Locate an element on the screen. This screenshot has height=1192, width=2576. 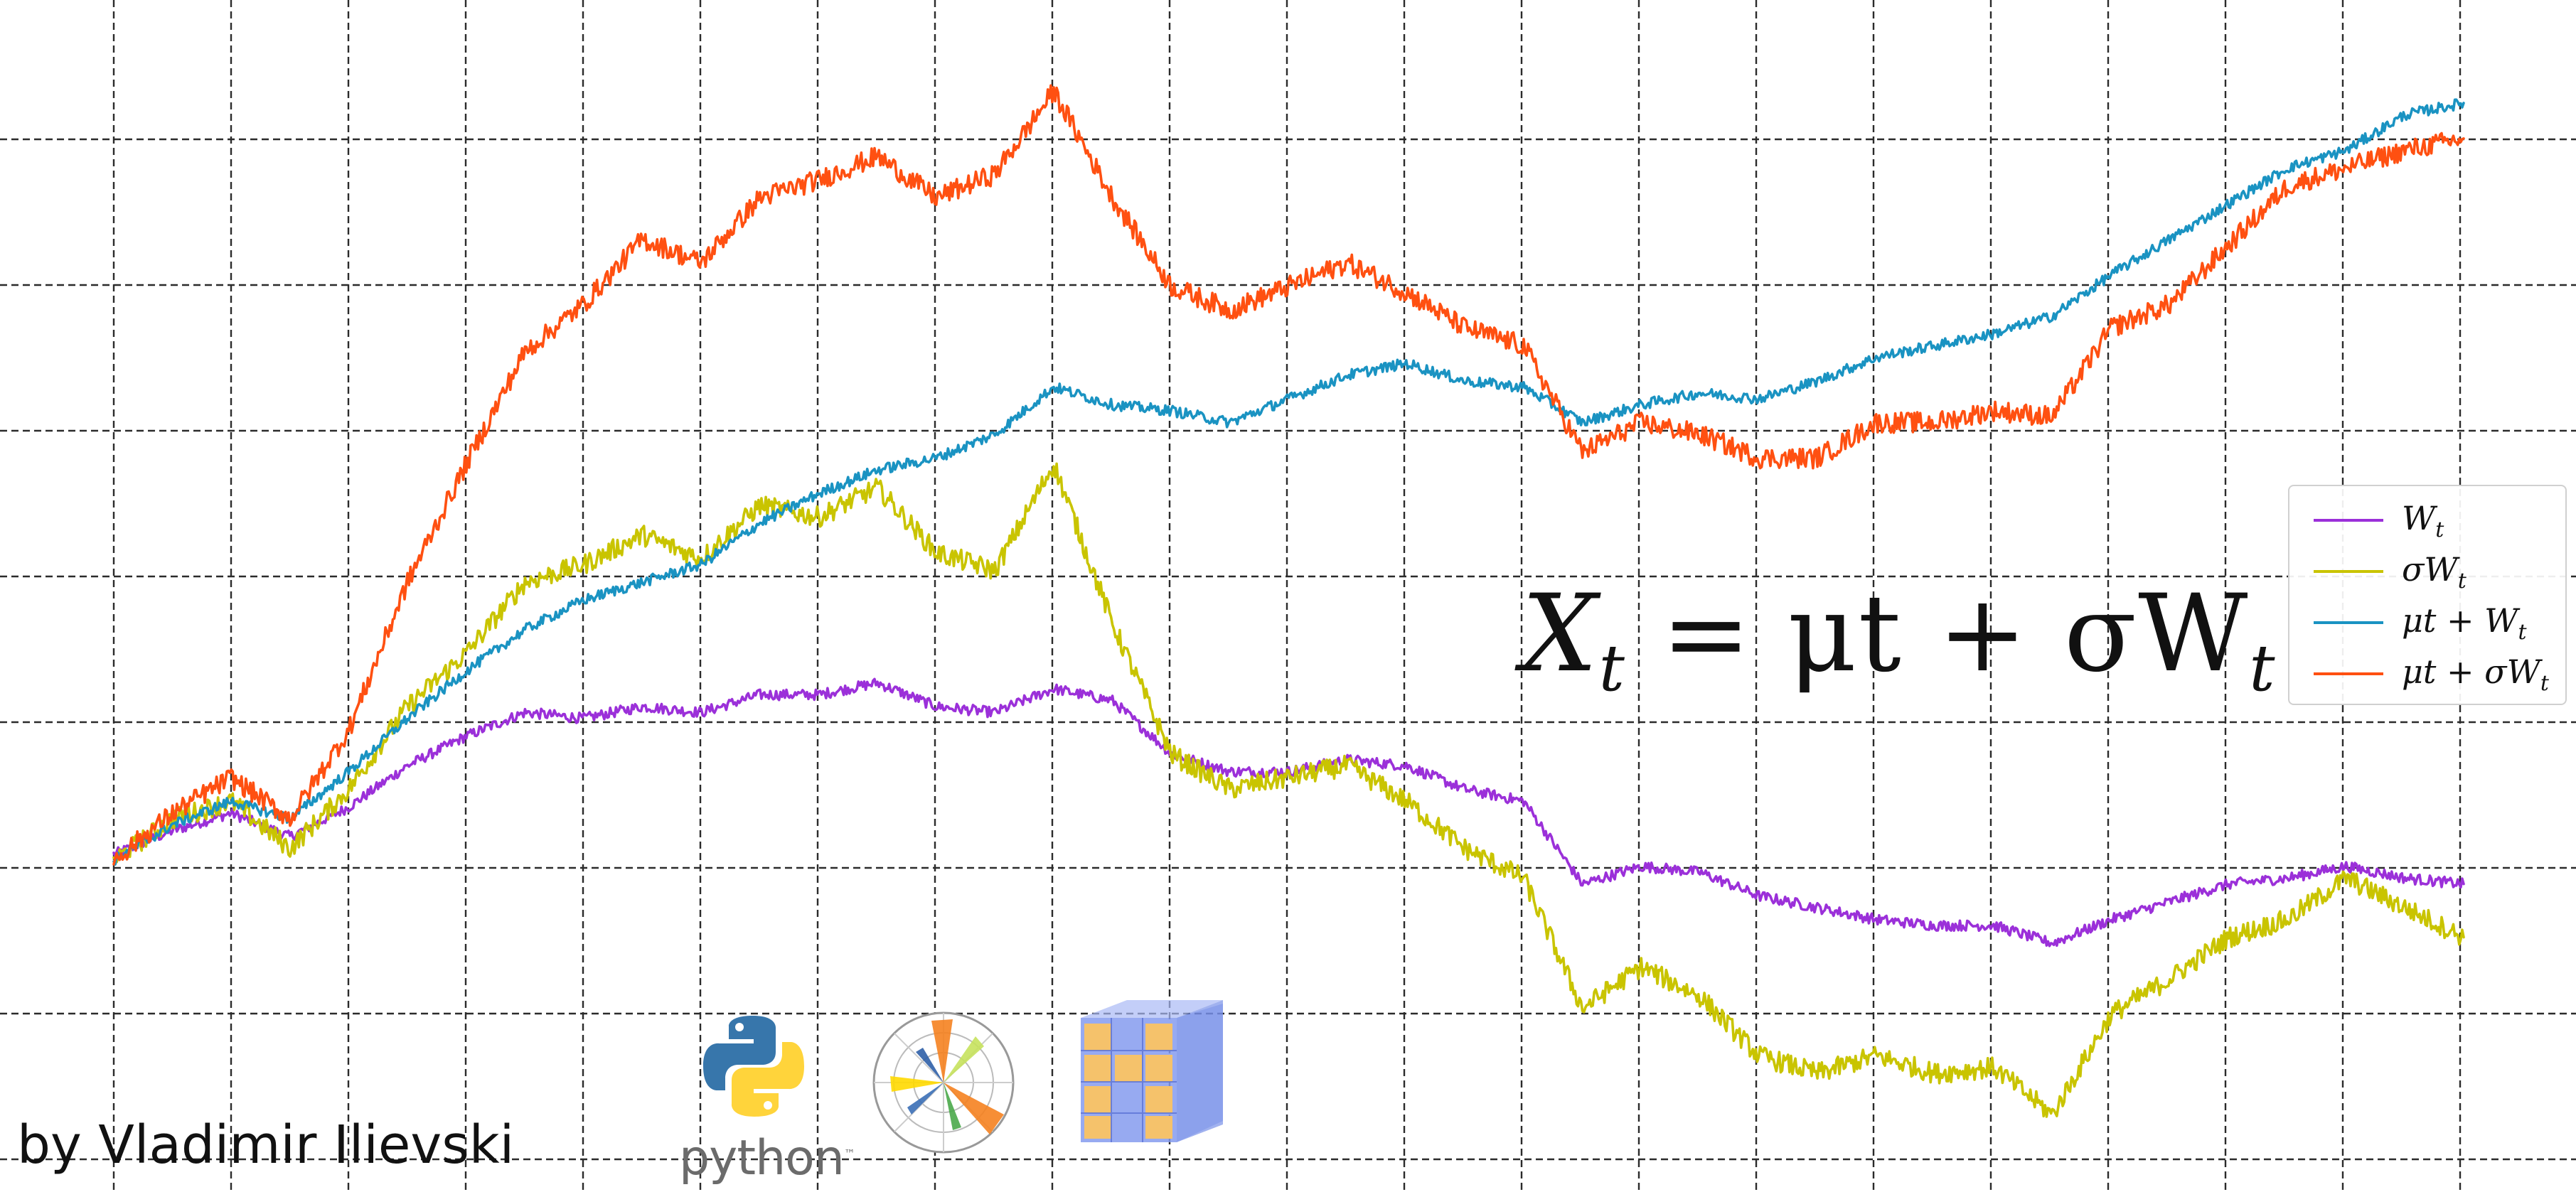
python-logo-icon is located at coordinates (753, 1066).